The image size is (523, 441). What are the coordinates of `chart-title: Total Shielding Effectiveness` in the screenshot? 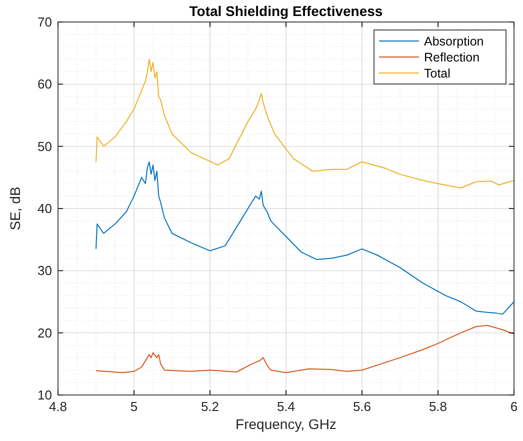 It's located at (286, 11).